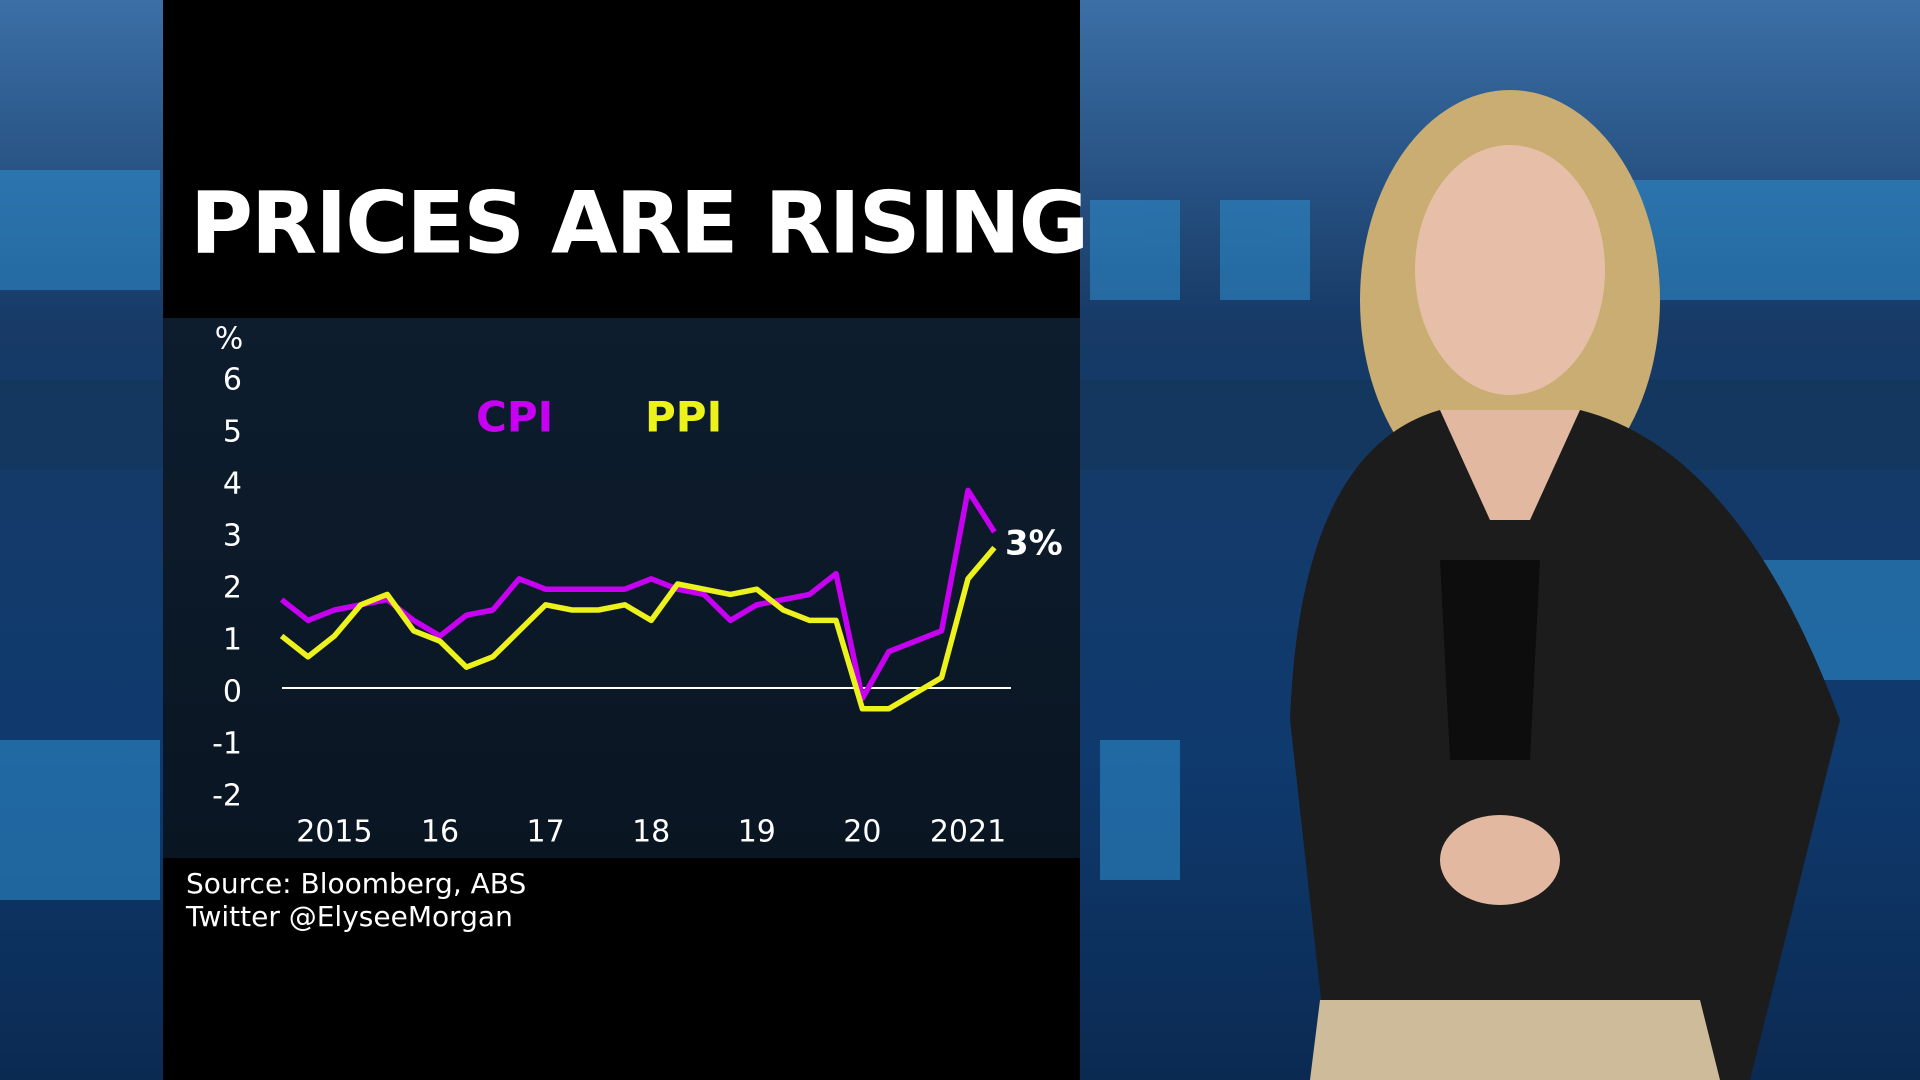 The height and width of the screenshot is (1080, 1920). Describe the element at coordinates (546, 832) in the screenshot. I see `x-tick-label: 17` at that location.